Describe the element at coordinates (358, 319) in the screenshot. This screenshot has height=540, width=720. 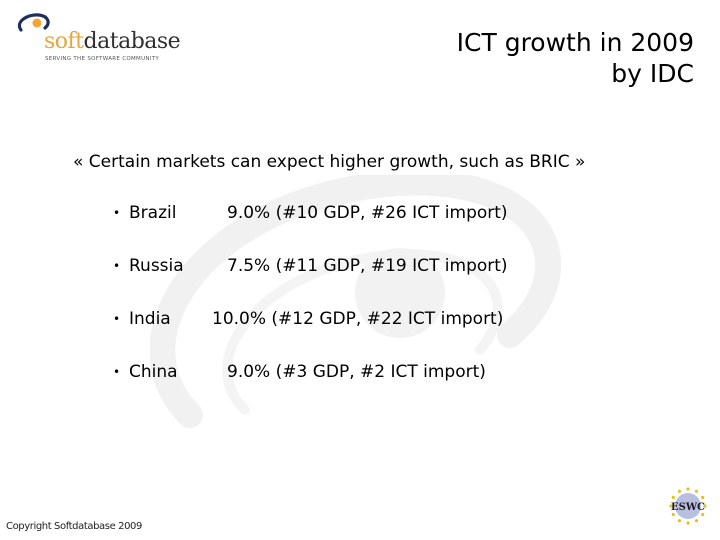
I see `growth-stat: 10.0% (#12 GDP, #22 ICT import)` at that location.